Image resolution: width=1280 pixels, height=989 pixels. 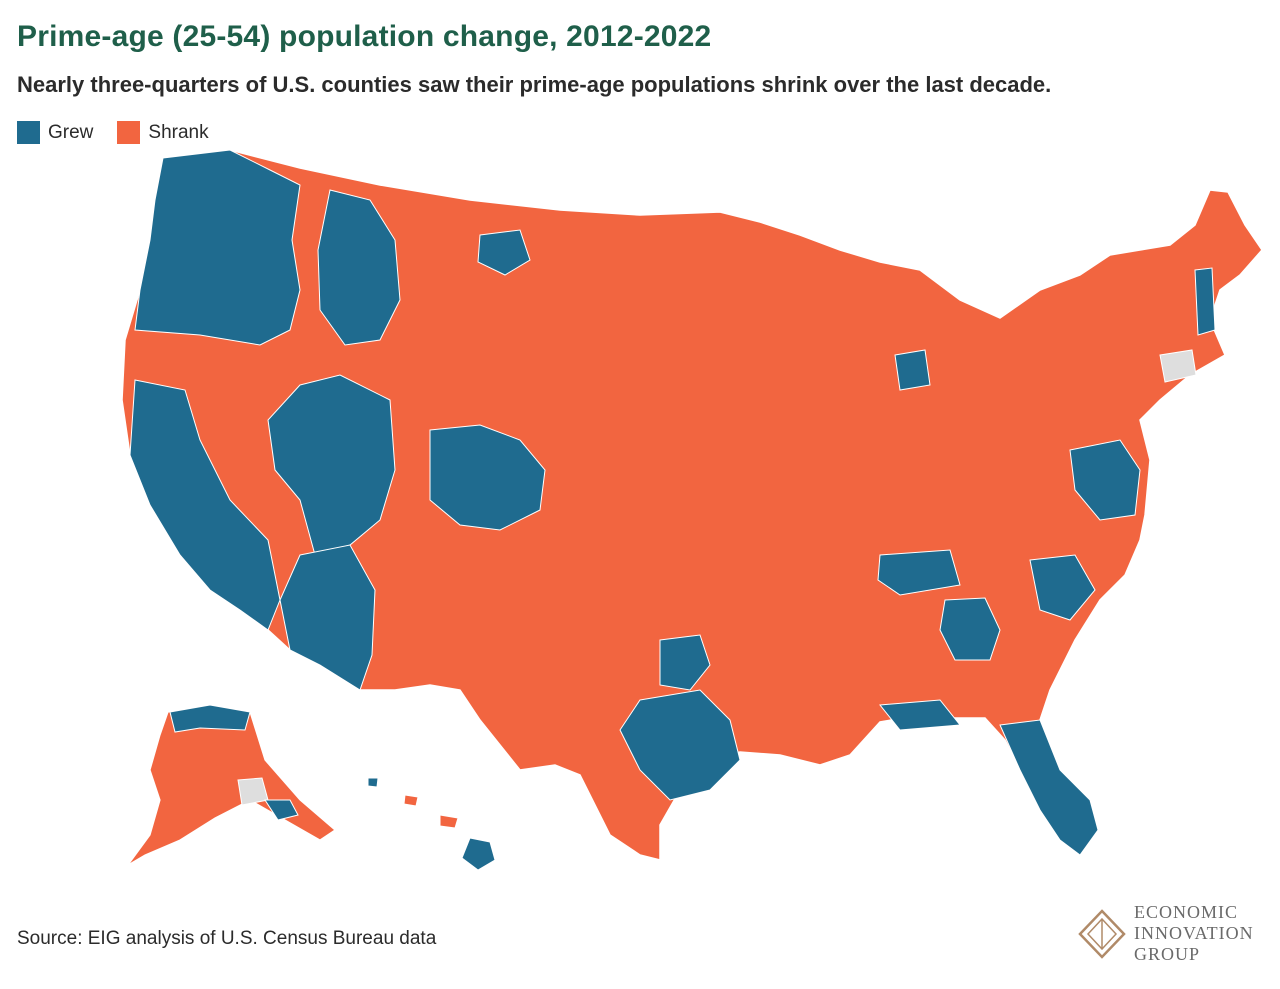 What do you see at coordinates (71, 132) in the screenshot?
I see `legend-label-grew: Grew` at bounding box center [71, 132].